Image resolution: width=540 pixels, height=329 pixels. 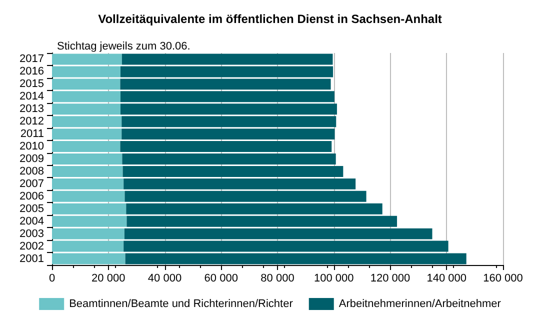 I want to click on x-tick-label: 120 000, so click(x=390, y=278).